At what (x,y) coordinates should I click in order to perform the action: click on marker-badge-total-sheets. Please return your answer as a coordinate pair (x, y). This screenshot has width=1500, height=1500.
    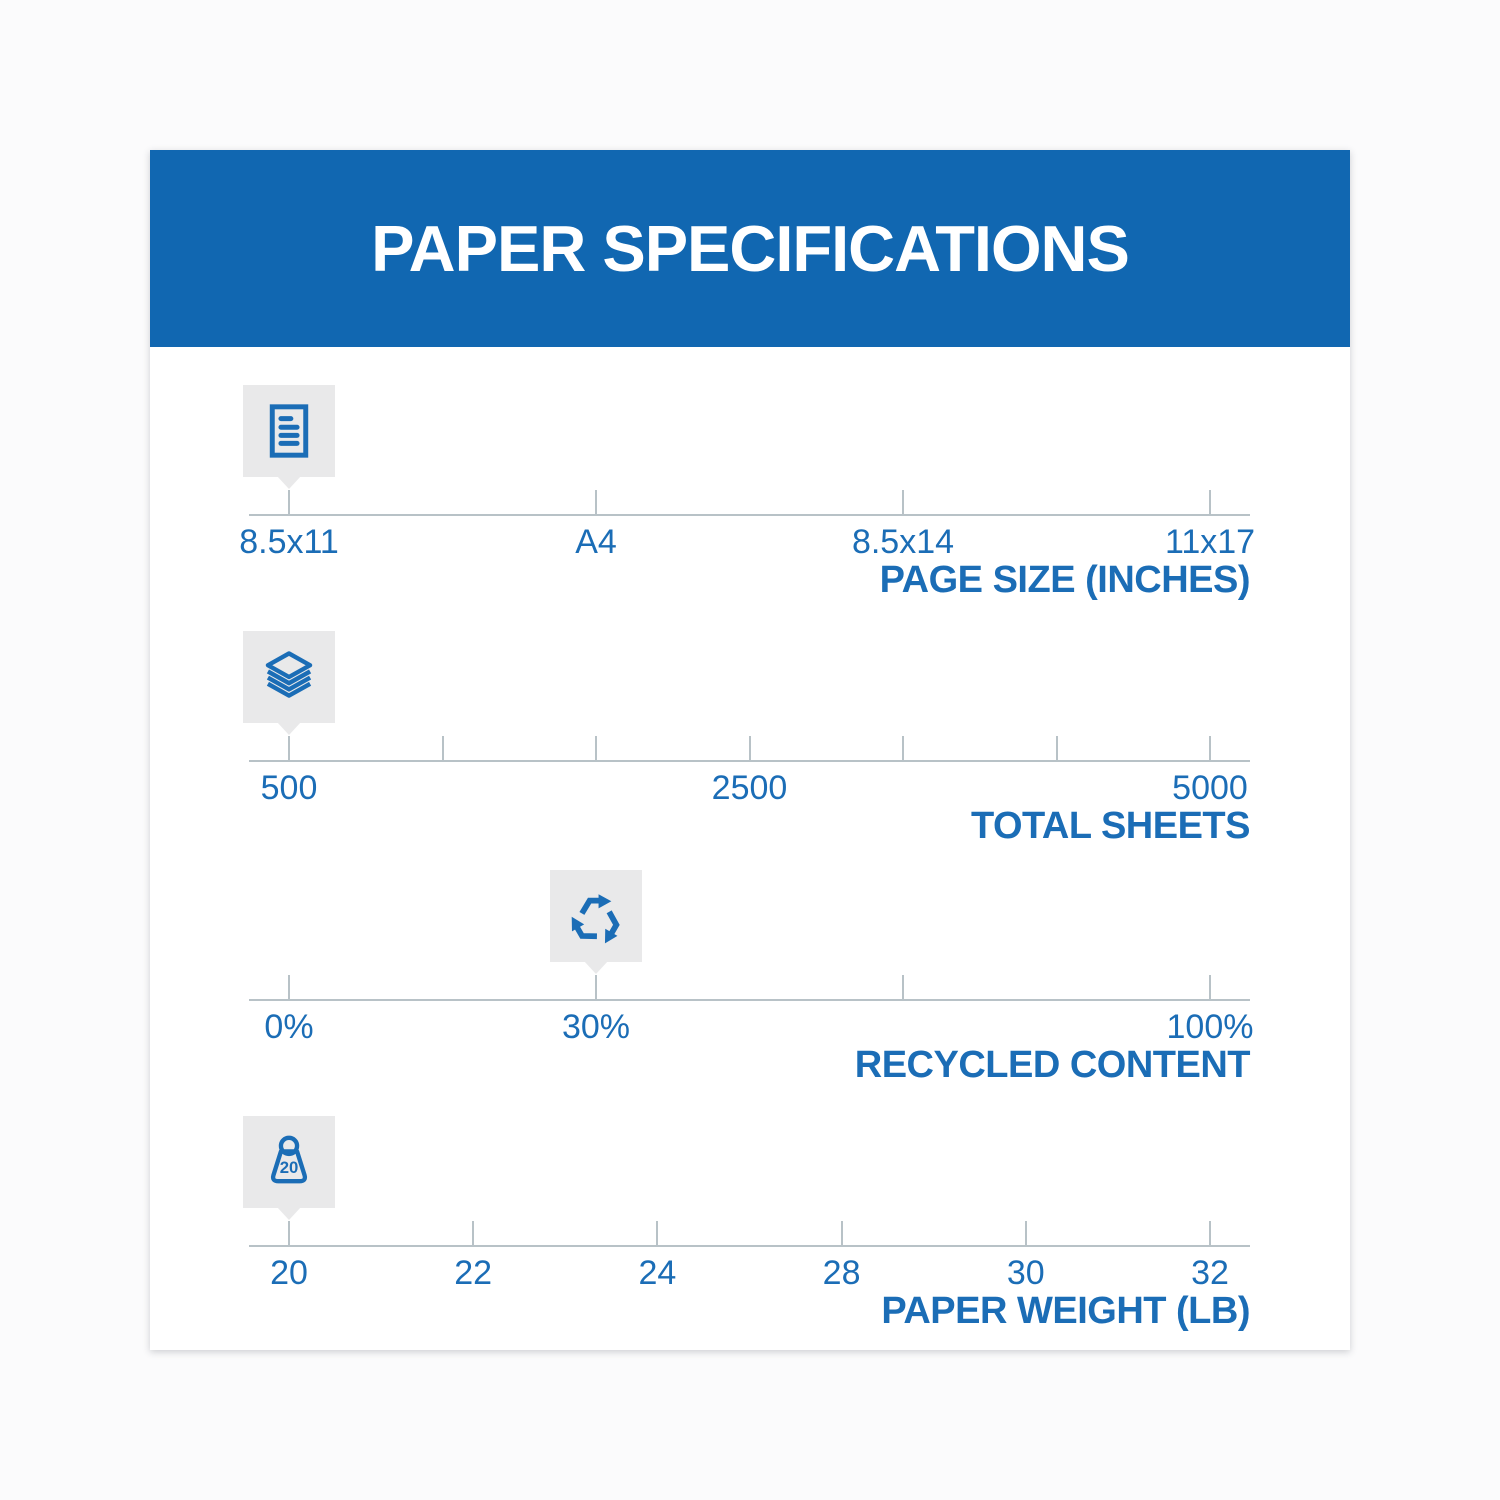
    Looking at the image, I should click on (289, 683).